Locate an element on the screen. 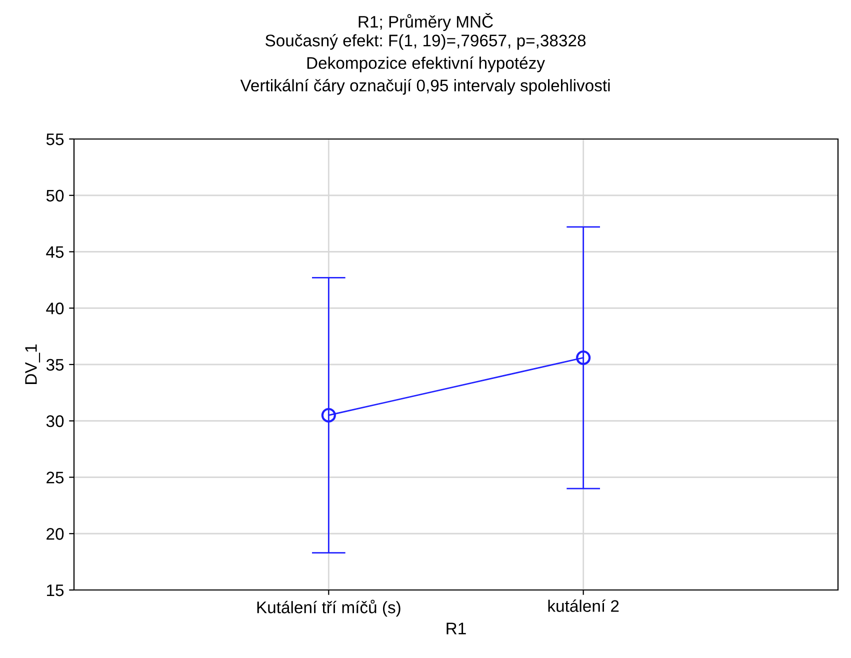  y-tick-label: 30 is located at coordinates (55, 421).